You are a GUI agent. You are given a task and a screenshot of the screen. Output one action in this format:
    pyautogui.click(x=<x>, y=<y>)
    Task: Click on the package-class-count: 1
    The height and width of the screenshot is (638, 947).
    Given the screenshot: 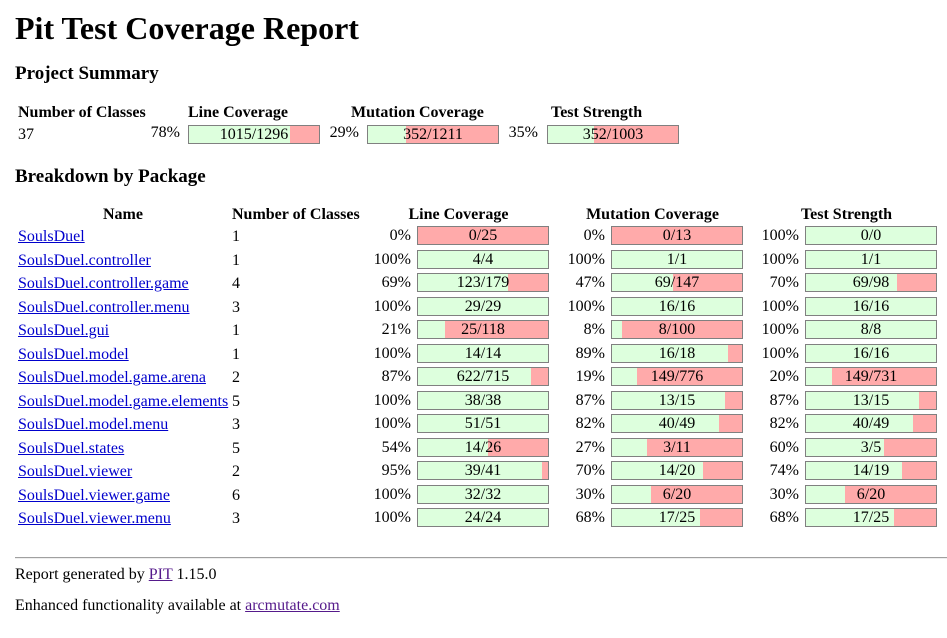 What is the action you would take?
    pyautogui.click(x=236, y=354)
    